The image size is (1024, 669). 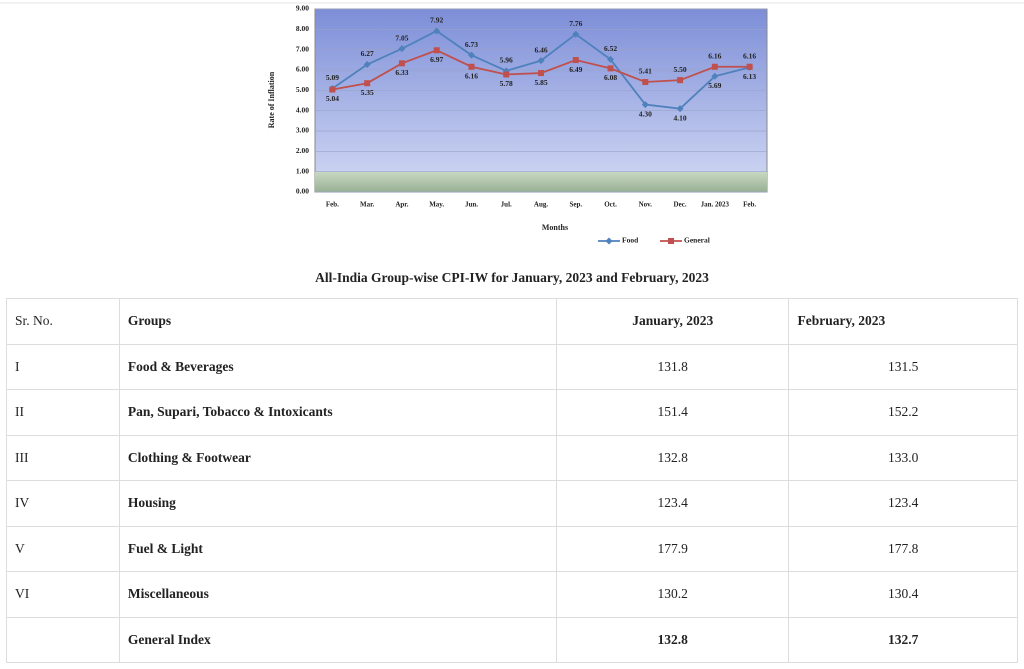 What do you see at coordinates (63, 321) in the screenshot?
I see `column-header: Sr. No.` at bounding box center [63, 321].